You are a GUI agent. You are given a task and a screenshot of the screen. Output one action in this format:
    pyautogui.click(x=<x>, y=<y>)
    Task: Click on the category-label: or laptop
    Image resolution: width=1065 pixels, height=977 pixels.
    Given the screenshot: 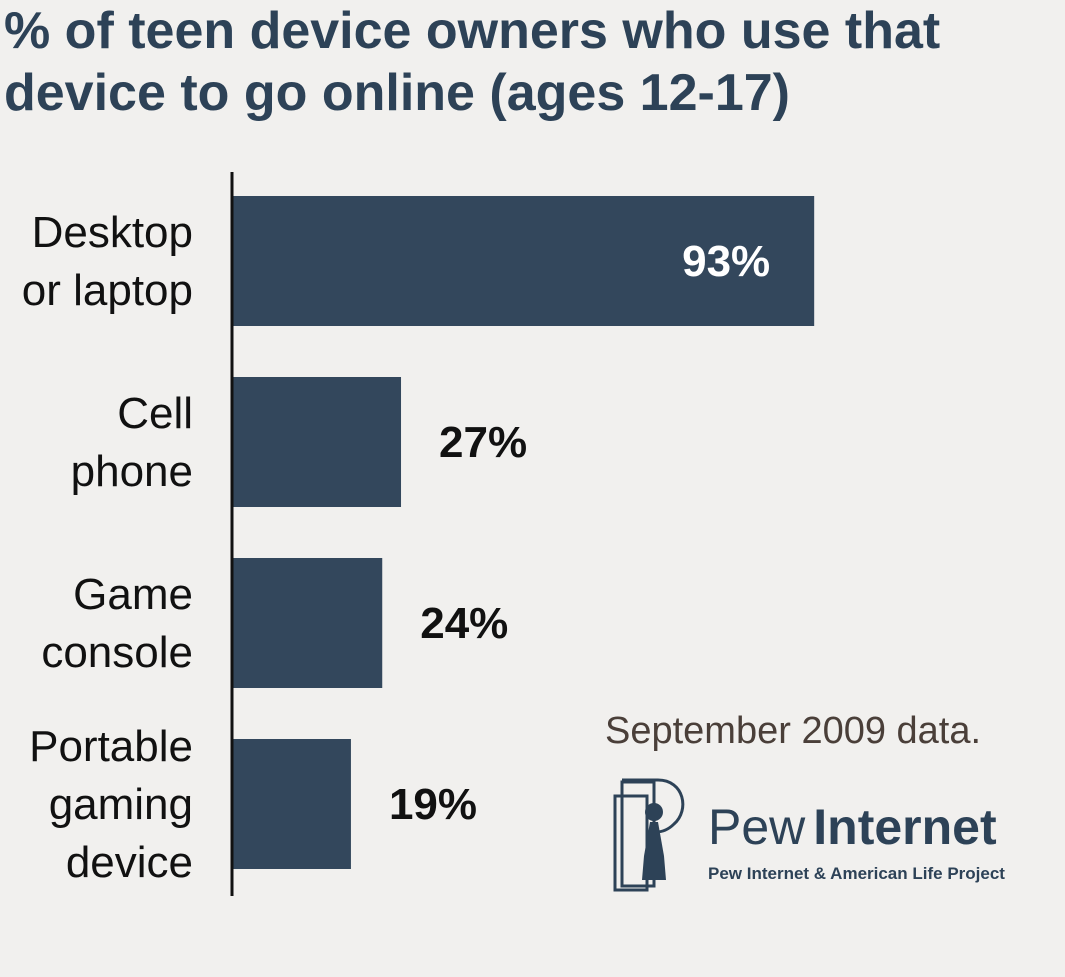 What is the action you would take?
    pyautogui.click(x=107, y=290)
    